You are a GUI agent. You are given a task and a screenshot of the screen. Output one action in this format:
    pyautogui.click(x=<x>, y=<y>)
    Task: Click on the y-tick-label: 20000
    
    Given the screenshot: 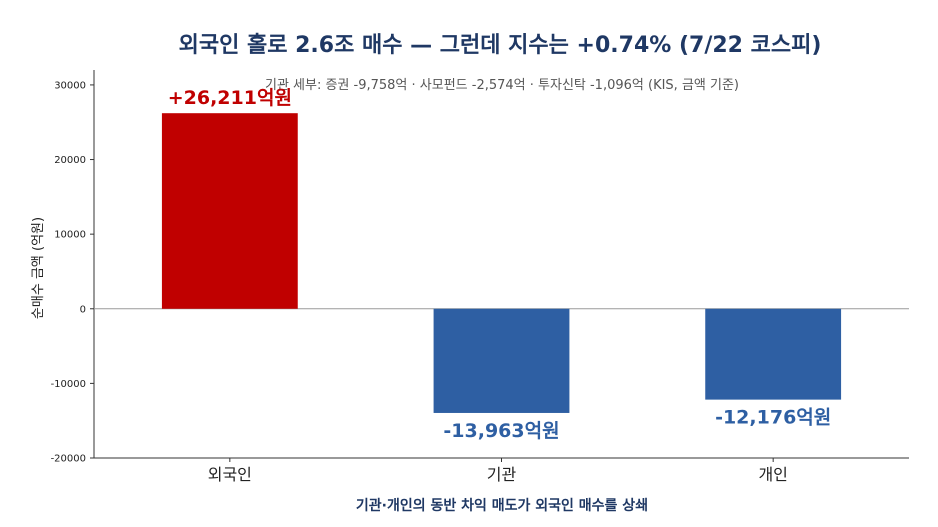 What is the action you would take?
    pyautogui.click(x=70, y=160)
    